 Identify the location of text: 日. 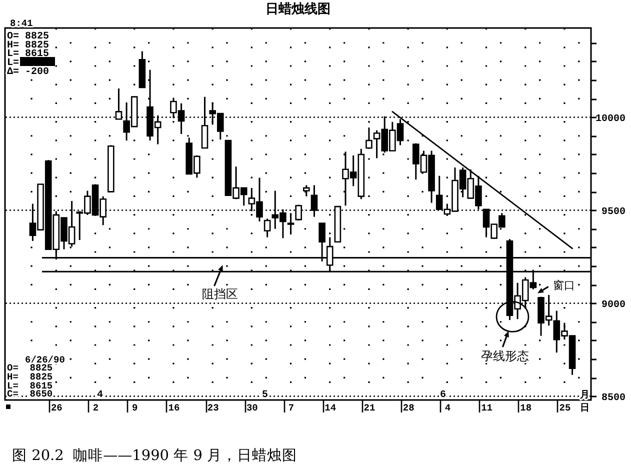
(585, 408).